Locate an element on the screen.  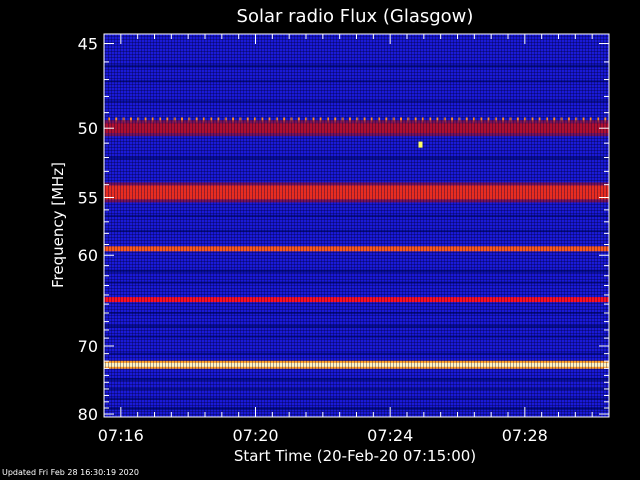
y-tick-label: 45 is located at coordinates (88, 44).